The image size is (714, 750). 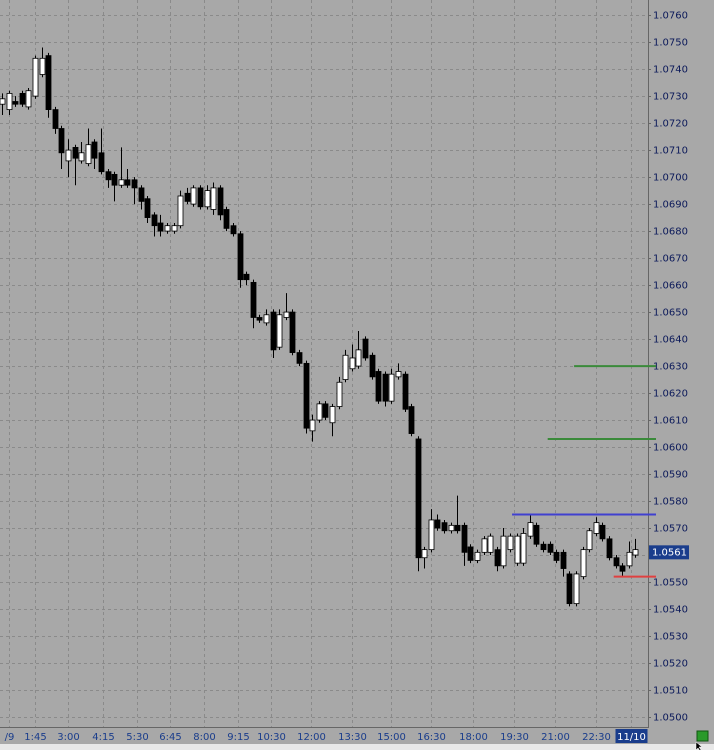 What do you see at coordinates (670, 475) in the screenshot?
I see `y-tick-label: 1.0590` at bounding box center [670, 475].